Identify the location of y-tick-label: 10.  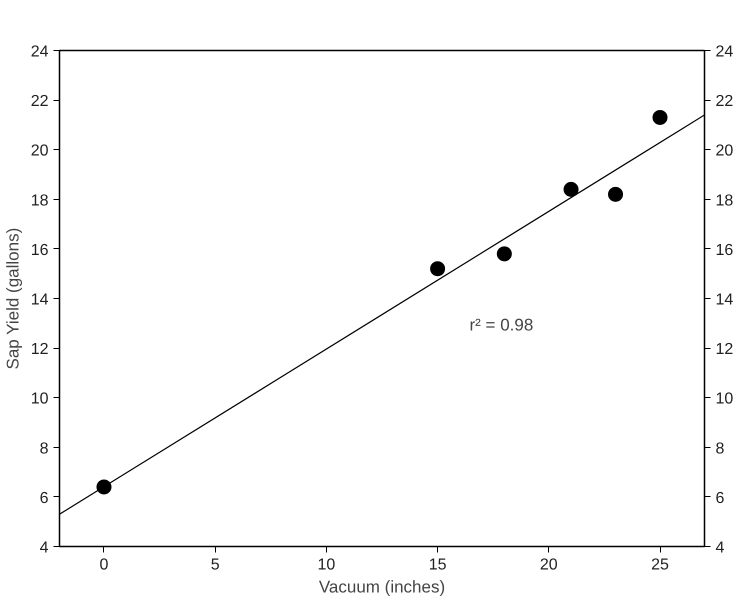
(39, 399).